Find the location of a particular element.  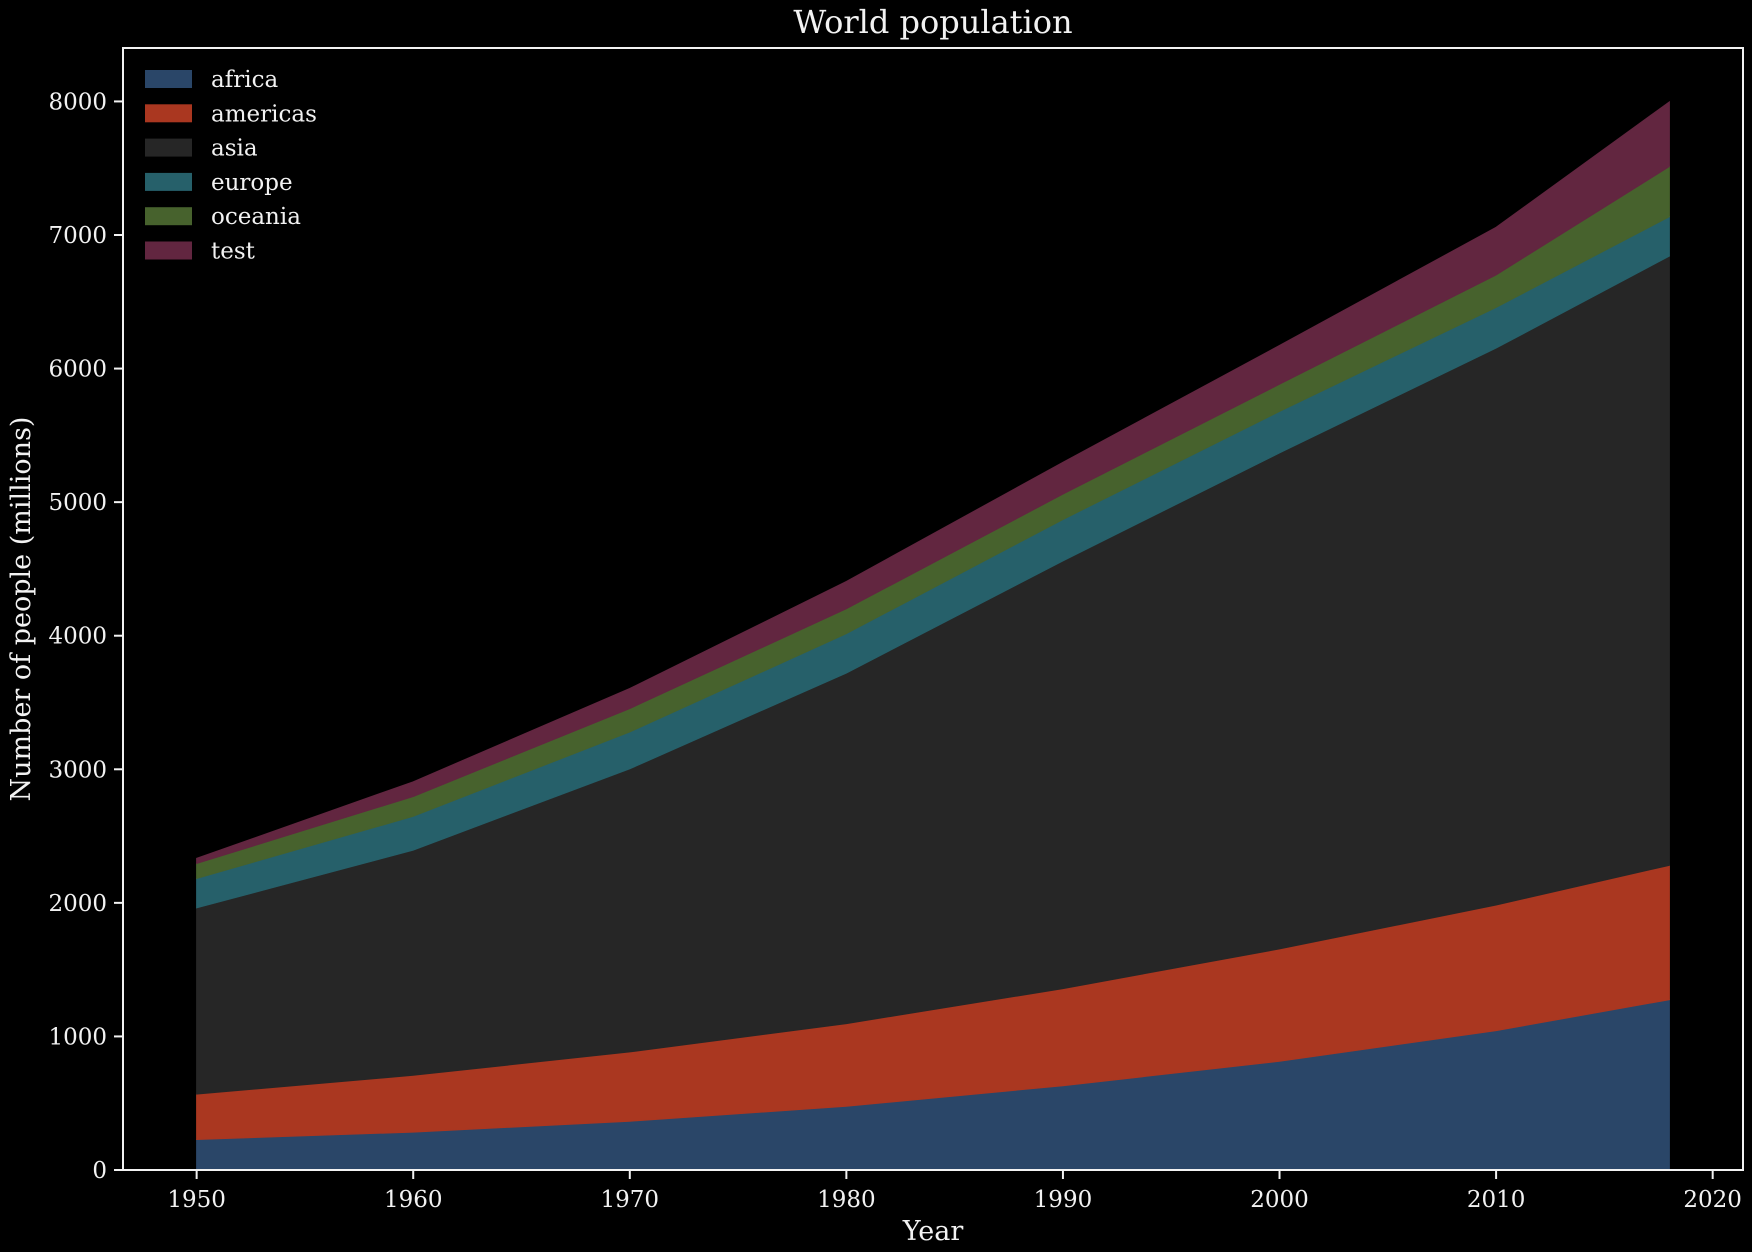

y-axis-label: Number of people (millions) is located at coordinates (21, 609).